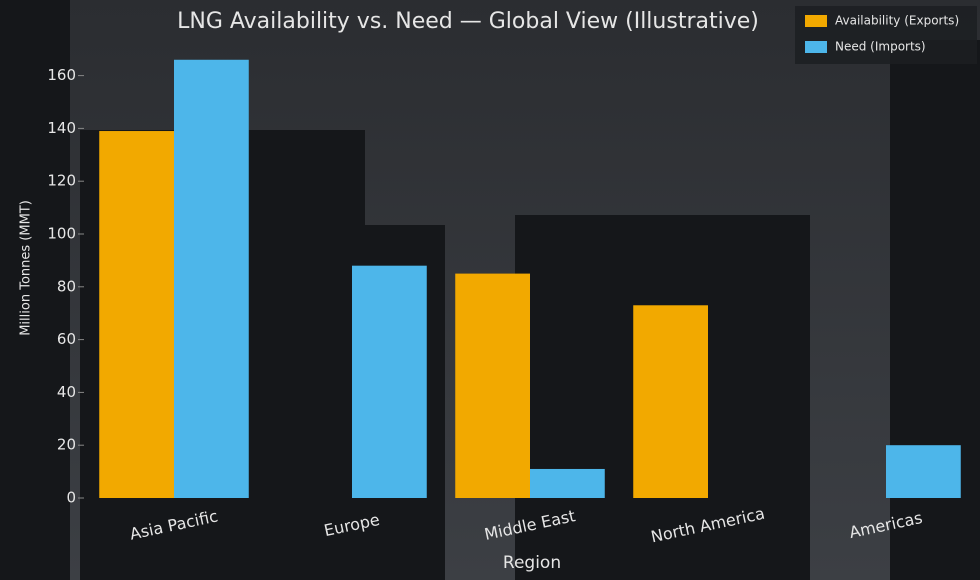 This screenshot has height=580, width=980. Describe the element at coordinates (66, 445) in the screenshot. I see `y-tick-label: 20` at that location.